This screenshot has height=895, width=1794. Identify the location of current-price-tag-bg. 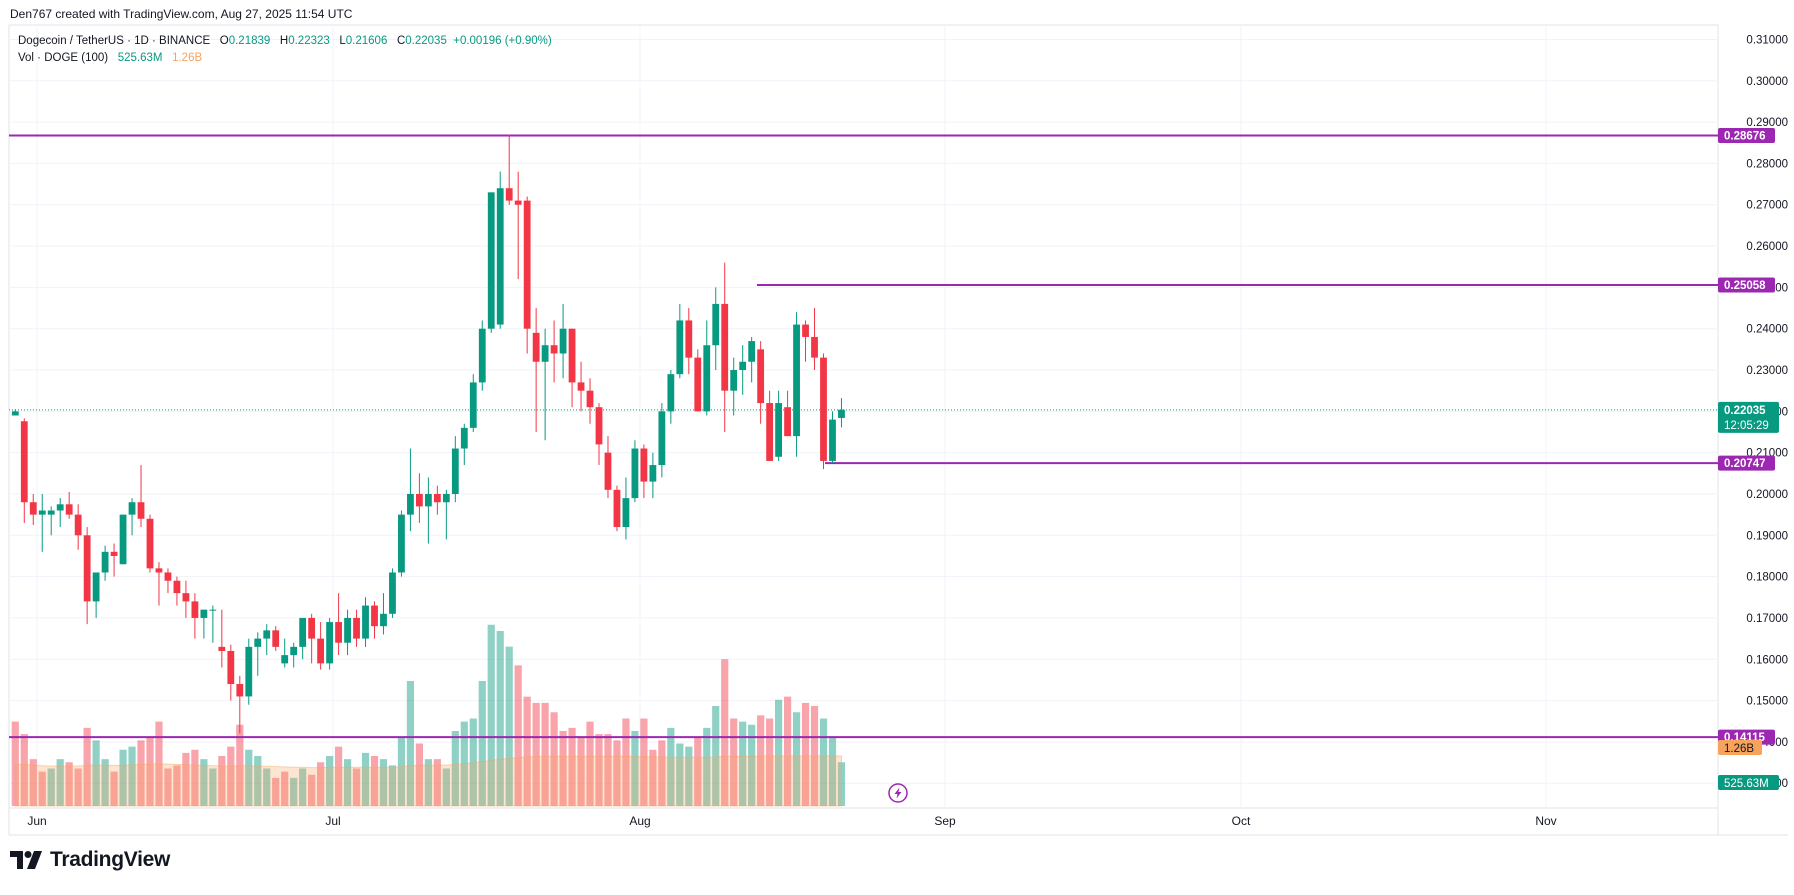
(1748, 417).